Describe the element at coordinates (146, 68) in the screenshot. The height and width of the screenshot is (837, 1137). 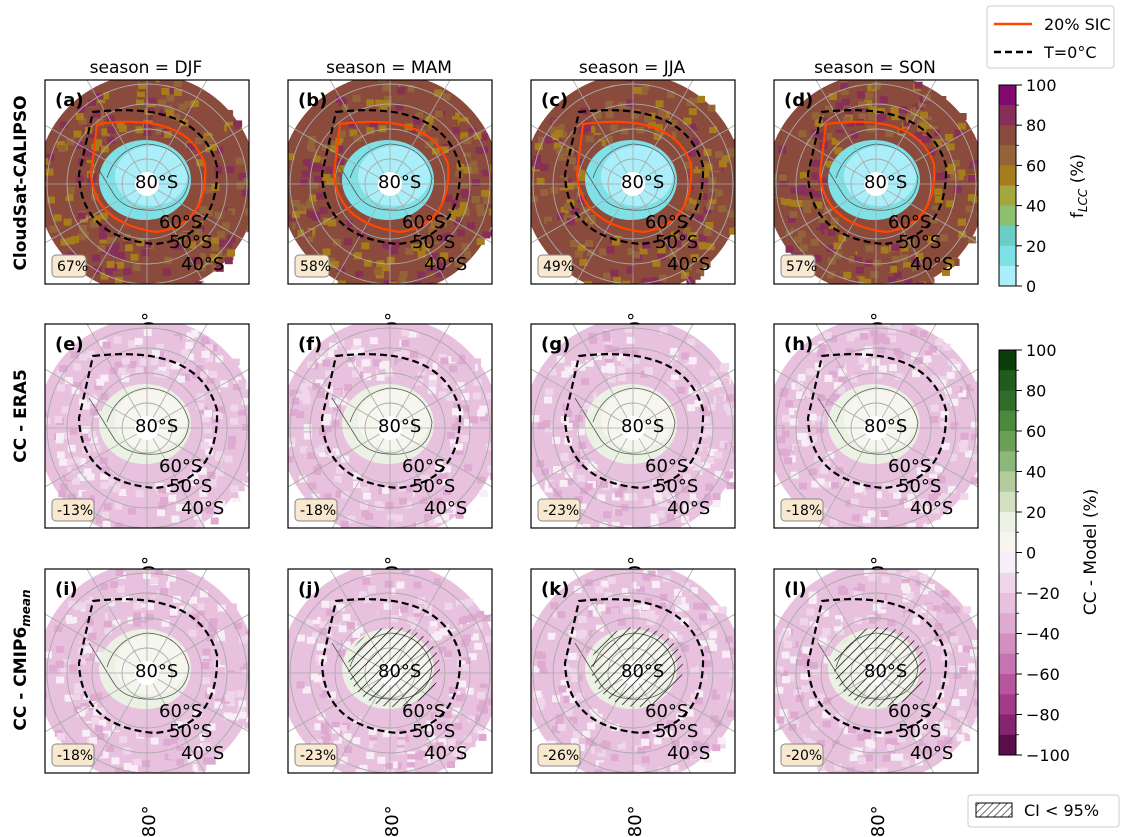
I see `column-title-djf: season = DJF` at that location.